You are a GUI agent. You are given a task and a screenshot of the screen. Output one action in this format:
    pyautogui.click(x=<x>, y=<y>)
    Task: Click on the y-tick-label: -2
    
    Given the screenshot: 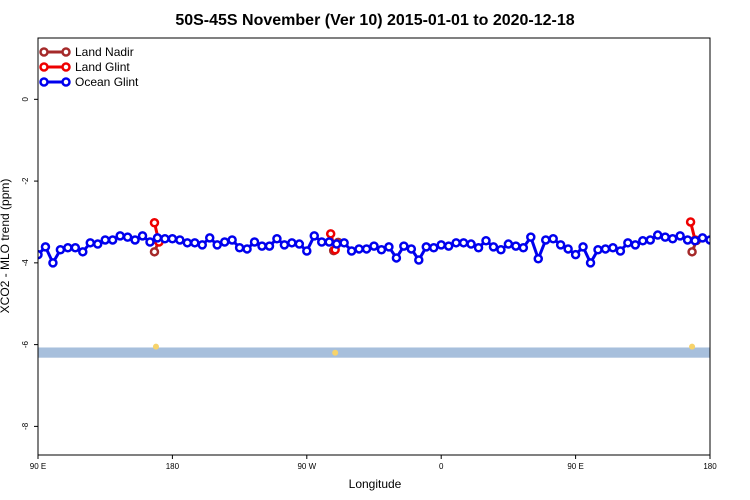 What is the action you would take?
    pyautogui.click(x=25, y=181)
    